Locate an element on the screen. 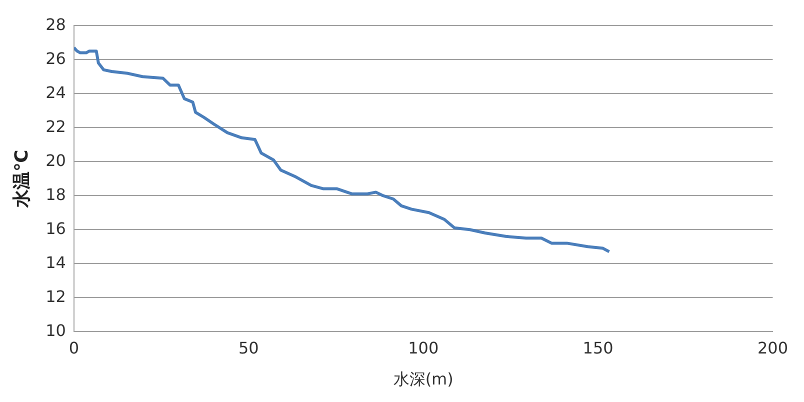 Image resolution: width=804 pixels, height=402 pixels. x-tick-label: 50 is located at coordinates (248, 348).